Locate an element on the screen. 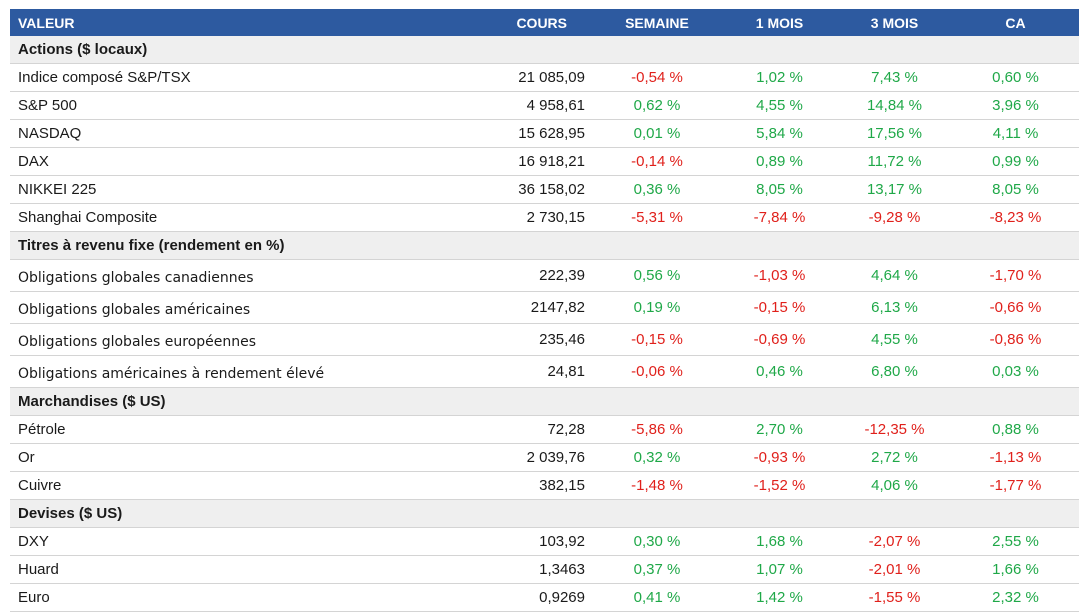  security-name: Huard is located at coordinates (201, 569).